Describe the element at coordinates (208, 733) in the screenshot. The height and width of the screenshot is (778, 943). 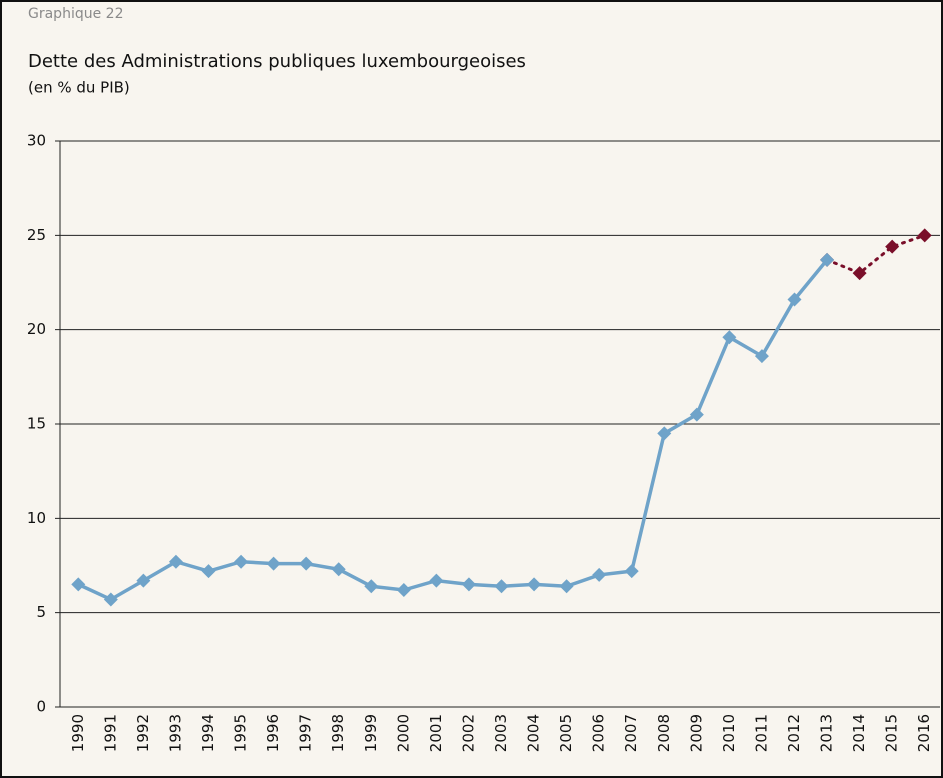
I see `x-tick-label: 1994` at that location.